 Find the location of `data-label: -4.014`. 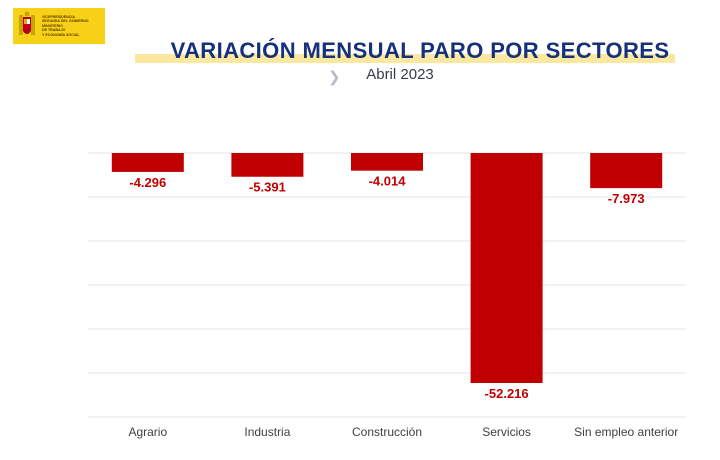

data-label: -4.014 is located at coordinates (388, 181).